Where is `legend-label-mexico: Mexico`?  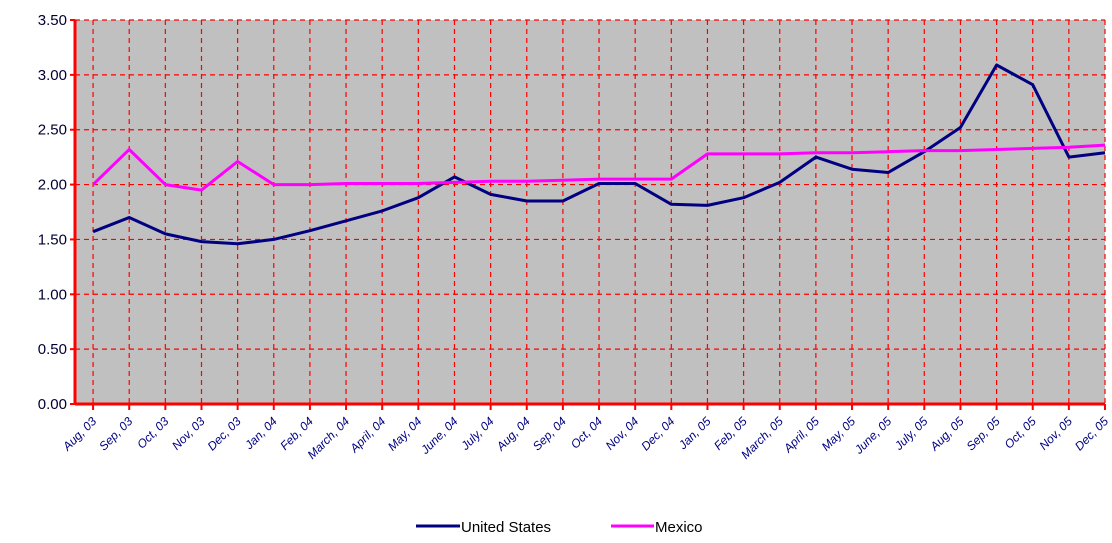
legend-label-mexico: Mexico is located at coordinates (679, 527).